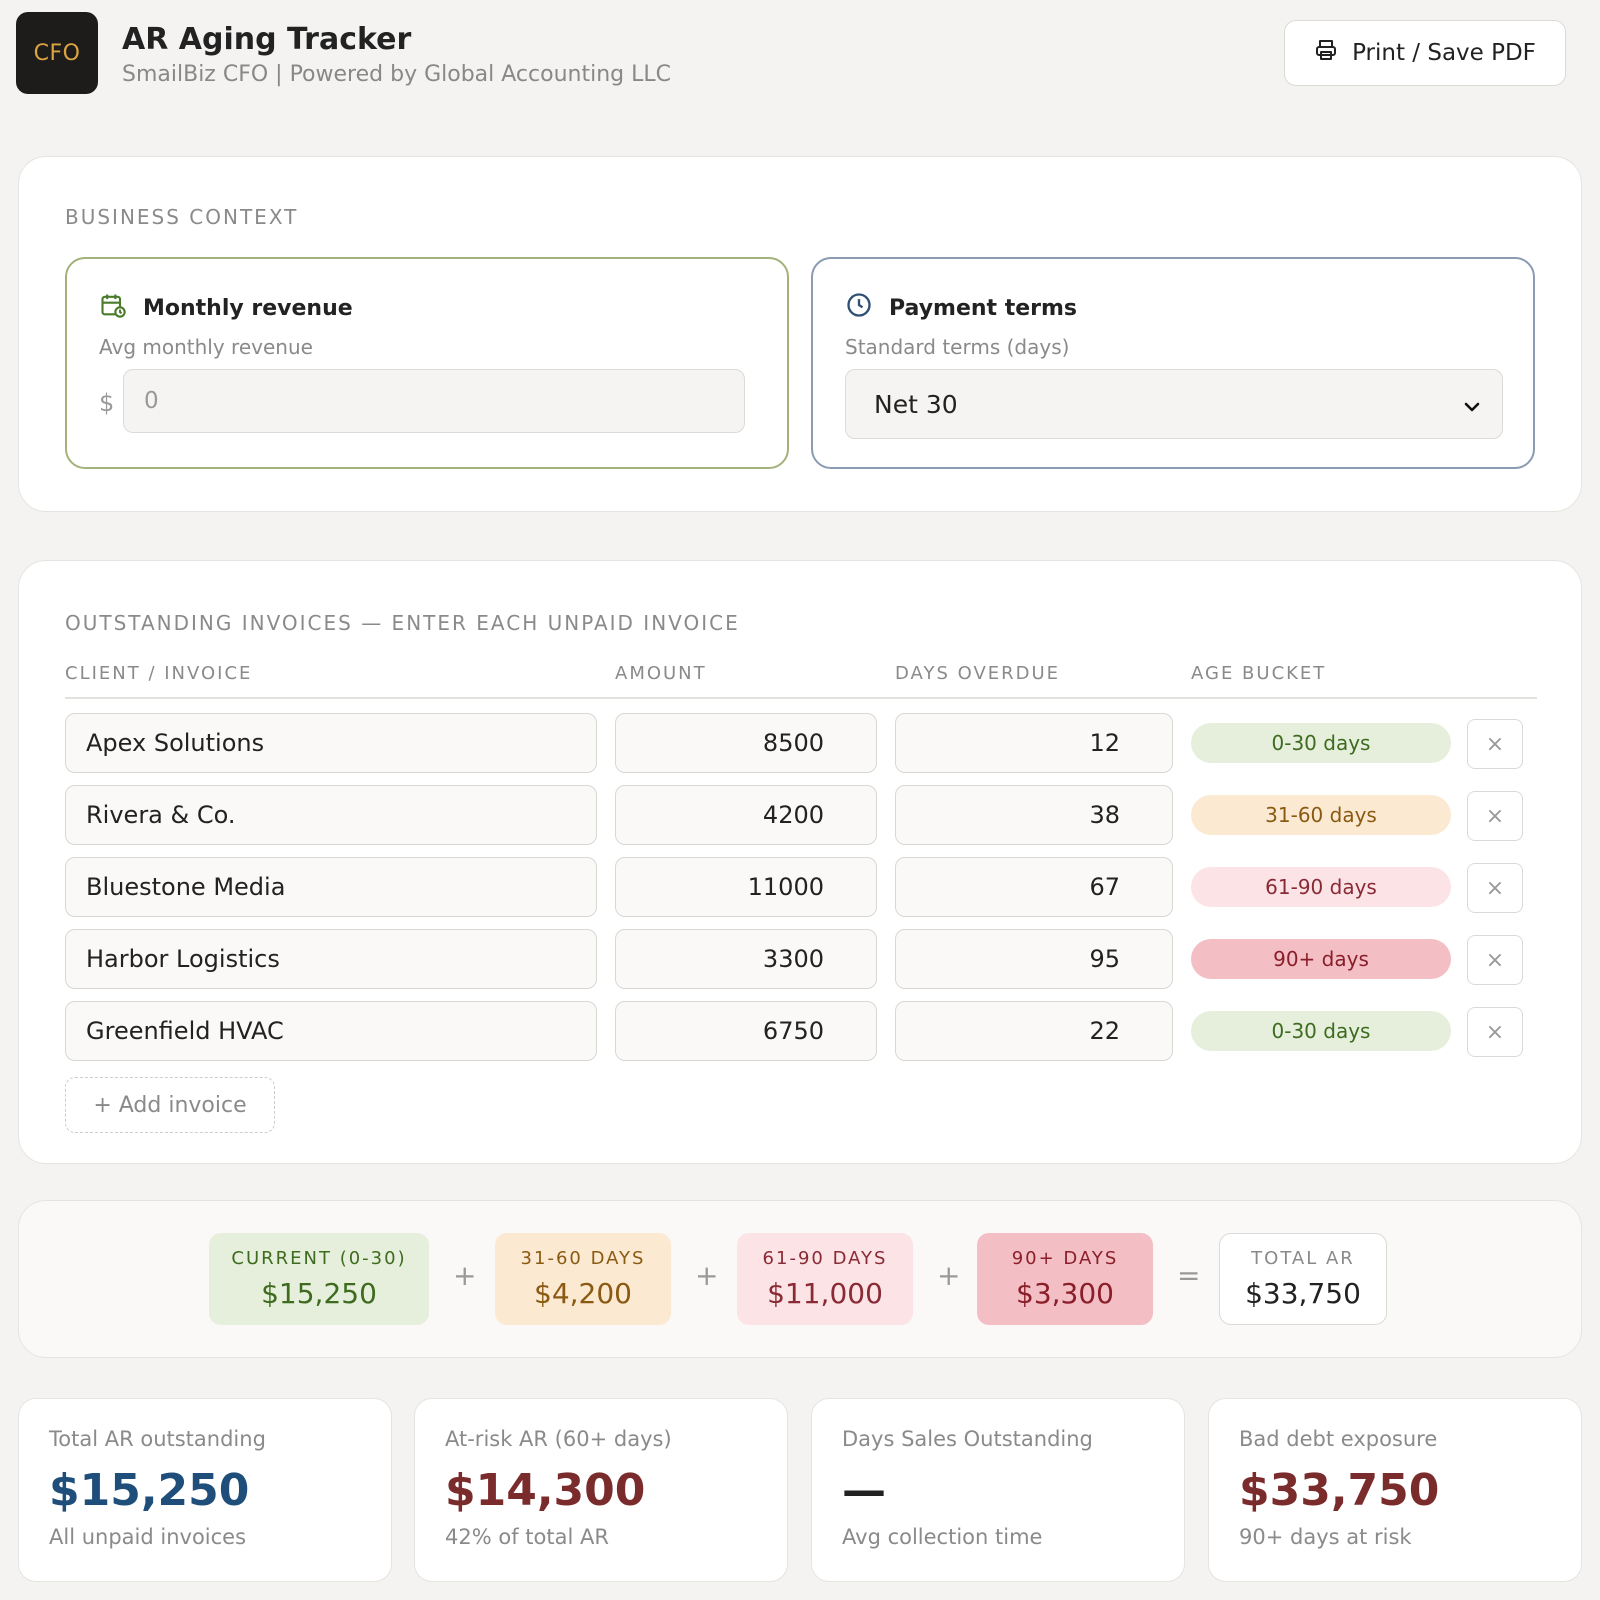 This screenshot has height=1600, width=1600. What do you see at coordinates (746, 887) in the screenshot?
I see `amount-input: 11000` at bounding box center [746, 887].